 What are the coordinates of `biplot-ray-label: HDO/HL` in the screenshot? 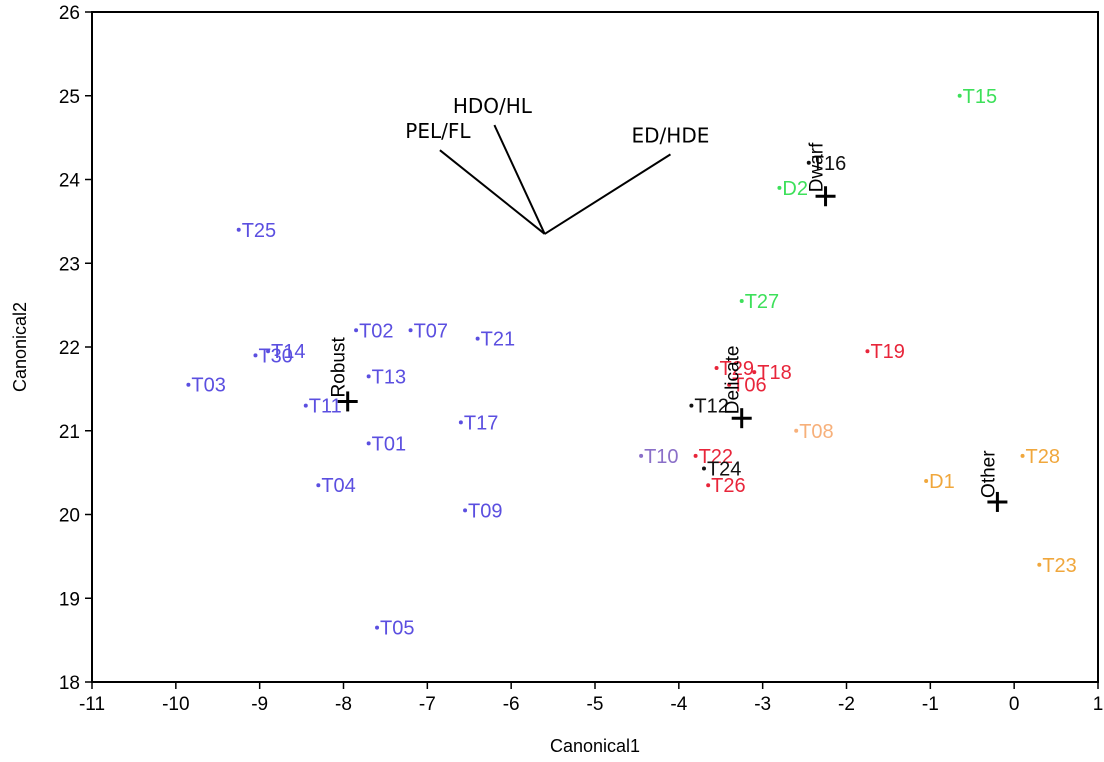 It's located at (493, 106).